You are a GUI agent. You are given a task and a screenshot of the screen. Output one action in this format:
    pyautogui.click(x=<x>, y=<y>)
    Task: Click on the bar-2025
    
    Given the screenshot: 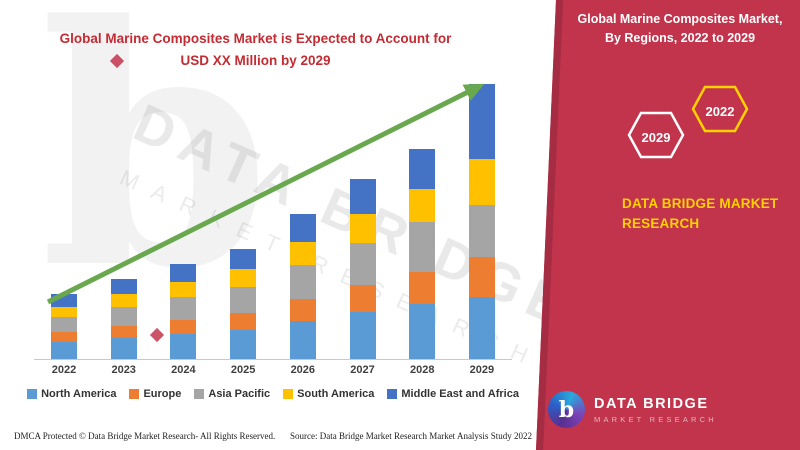 What is the action you would take?
    pyautogui.click(x=243, y=214)
    